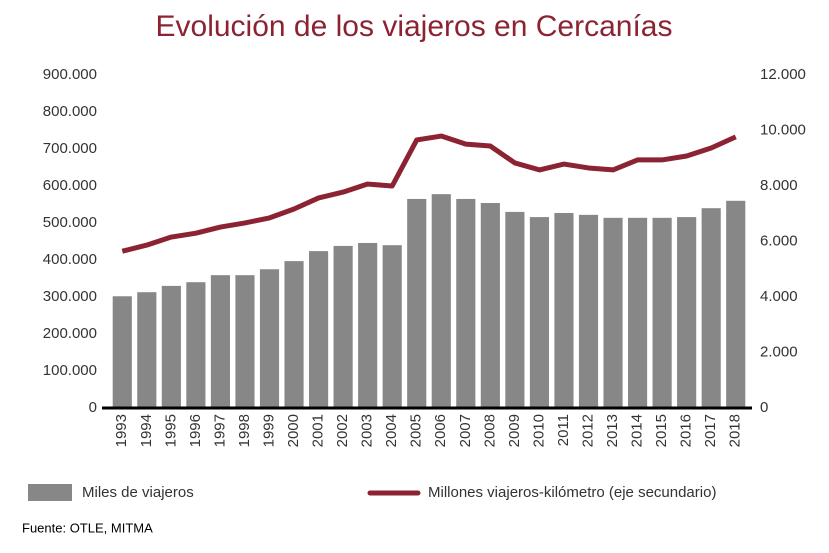  Describe the element at coordinates (612, 430) in the screenshot. I see `x-tick-label: 2013` at that location.